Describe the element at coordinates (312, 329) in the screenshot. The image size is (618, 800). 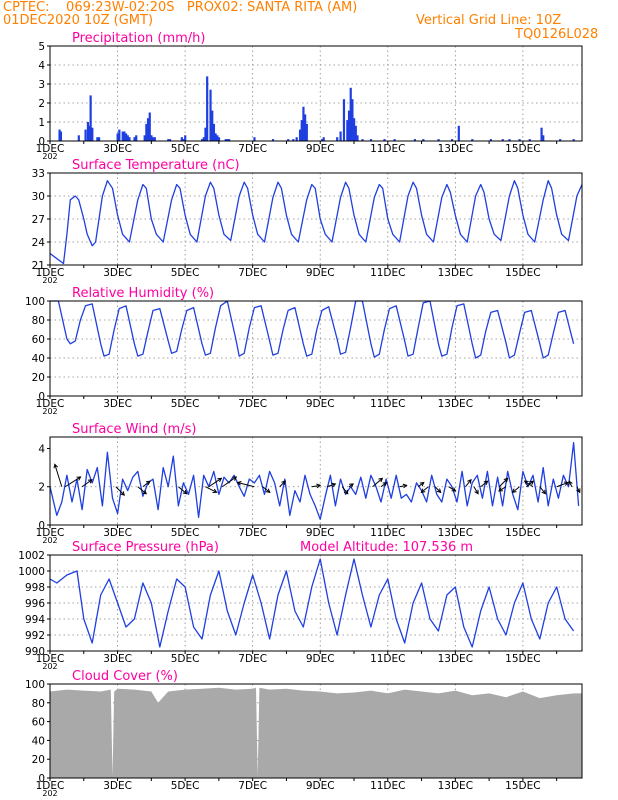
I see `rh-line` at that location.